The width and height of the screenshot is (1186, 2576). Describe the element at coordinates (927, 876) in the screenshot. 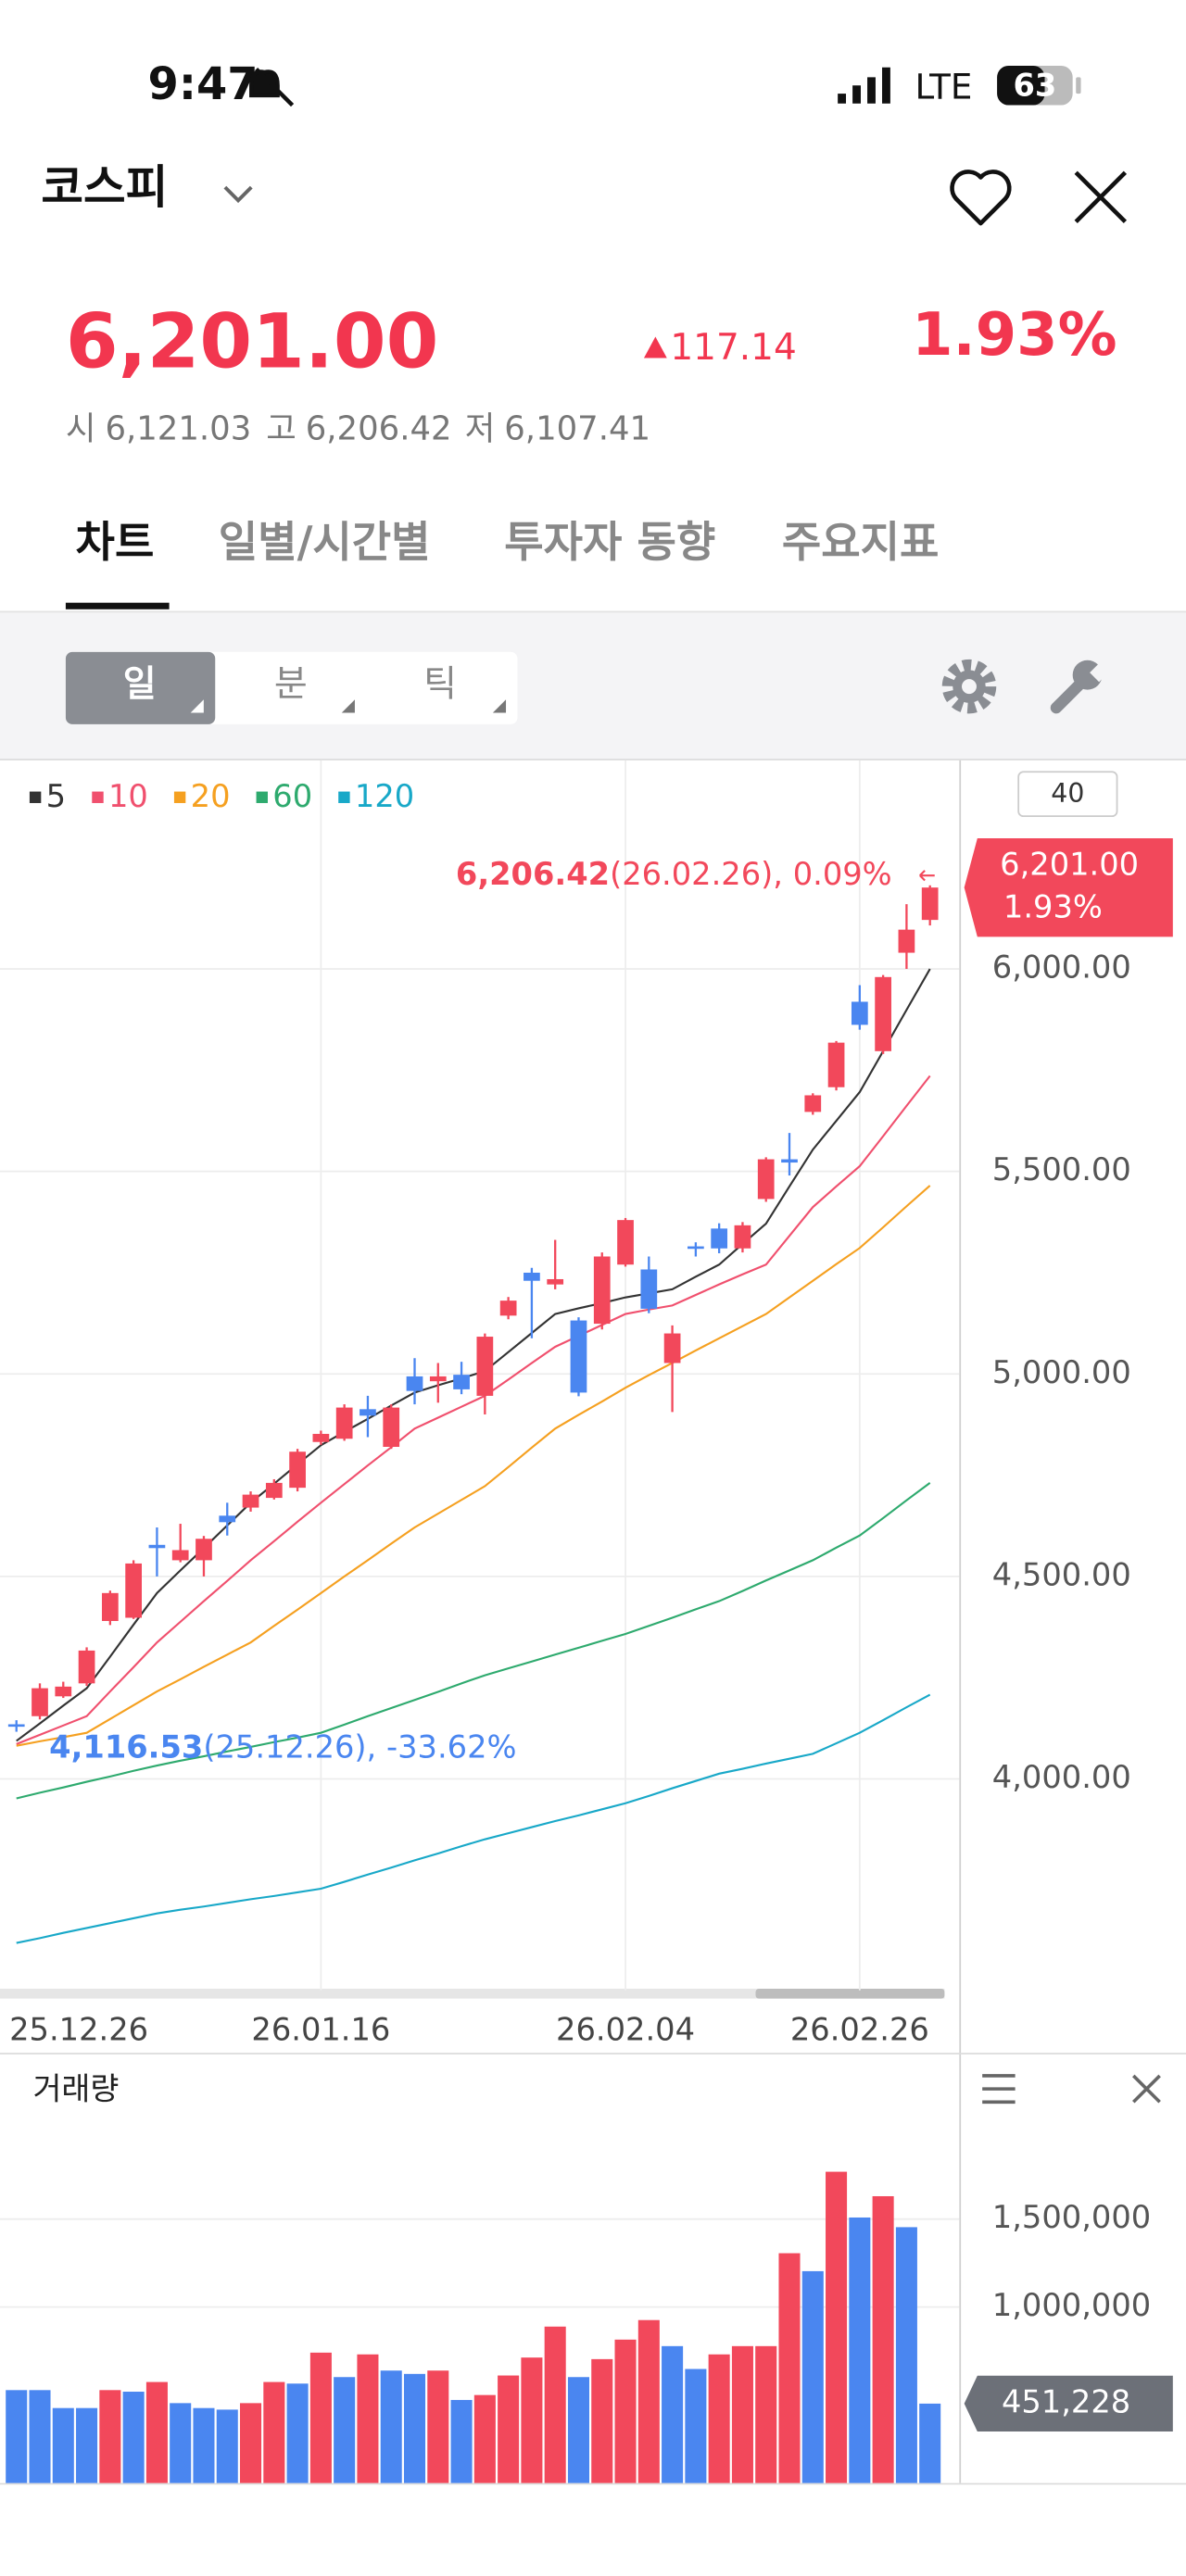

I see `high-annotation-arrow` at that location.